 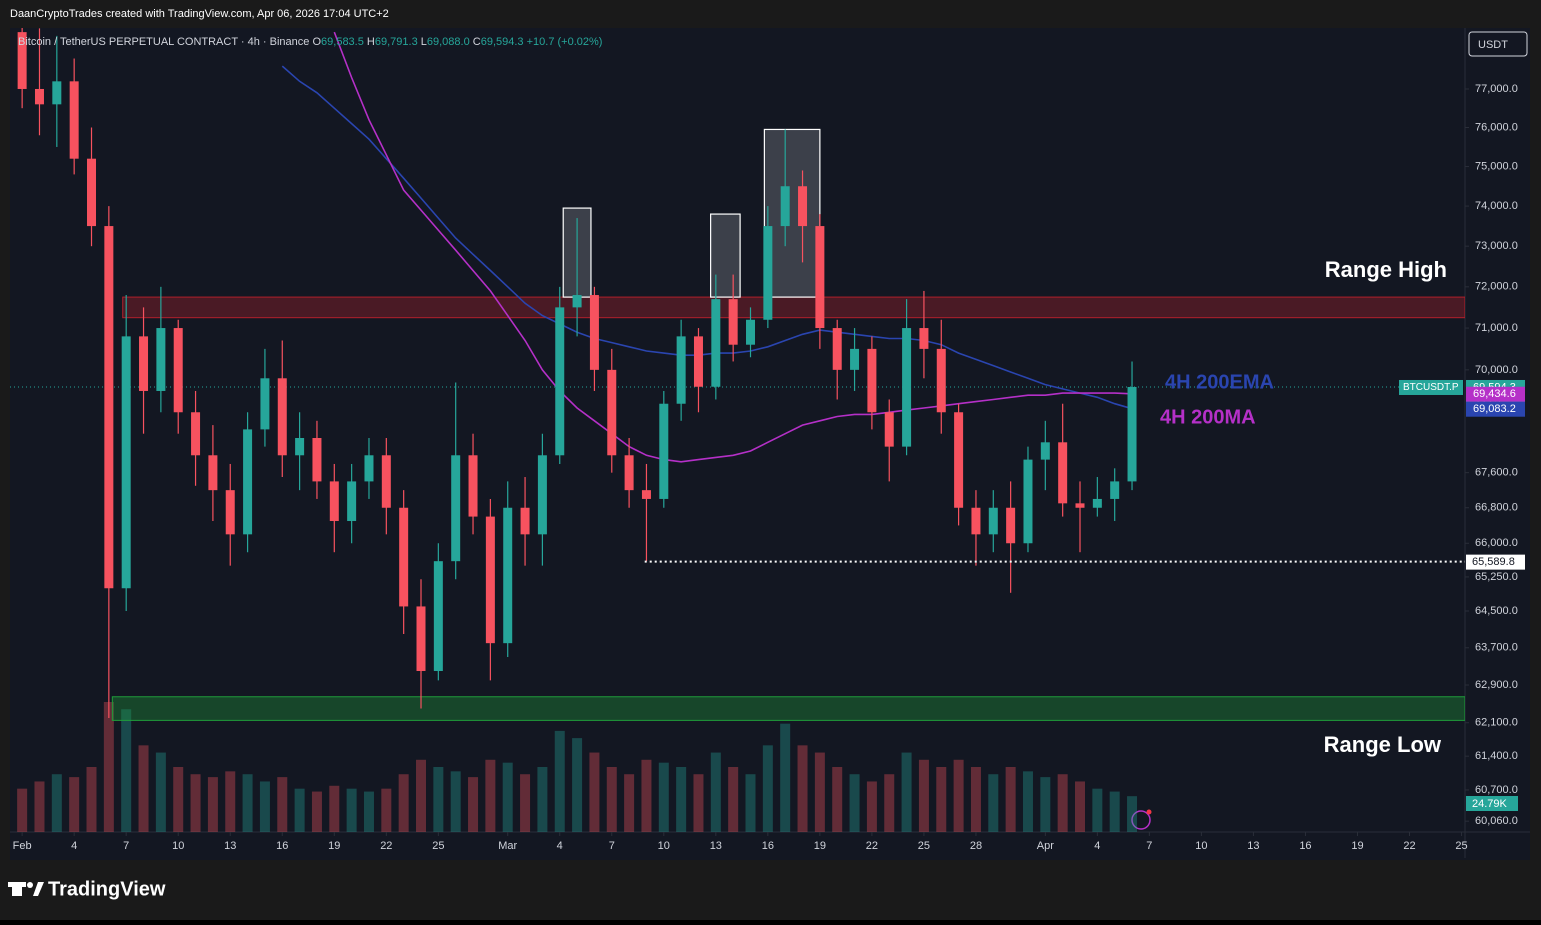 I want to click on y-tick-label: 63,700.0, so click(x=1496, y=648).